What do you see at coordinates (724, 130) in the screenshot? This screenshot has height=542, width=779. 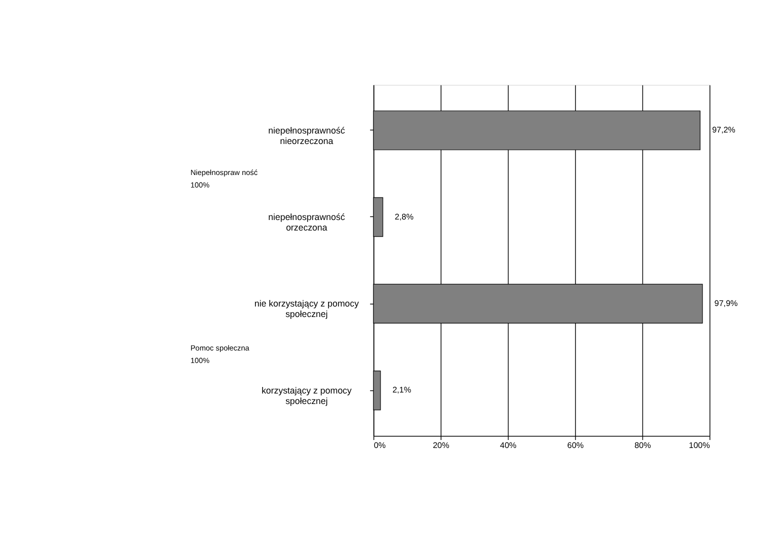 I see `data-label: 97,2%` at bounding box center [724, 130].